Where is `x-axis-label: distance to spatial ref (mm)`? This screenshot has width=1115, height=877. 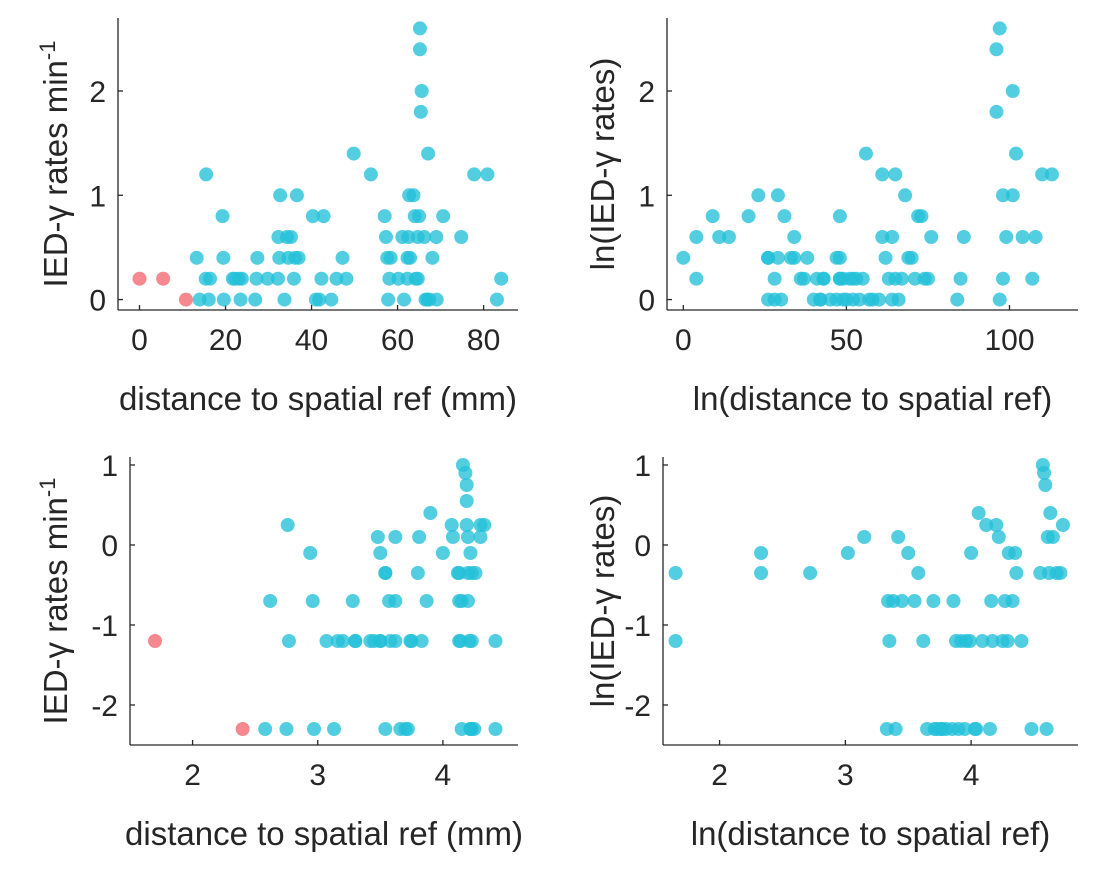
x-axis-label: distance to spatial ref (mm) is located at coordinates (324, 833).